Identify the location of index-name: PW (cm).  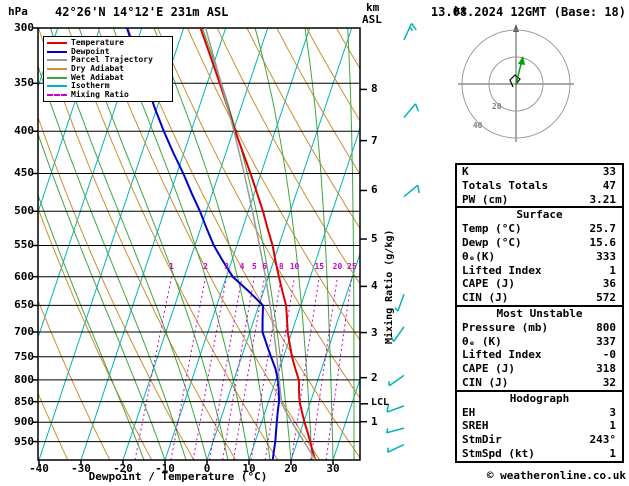
(485, 199).